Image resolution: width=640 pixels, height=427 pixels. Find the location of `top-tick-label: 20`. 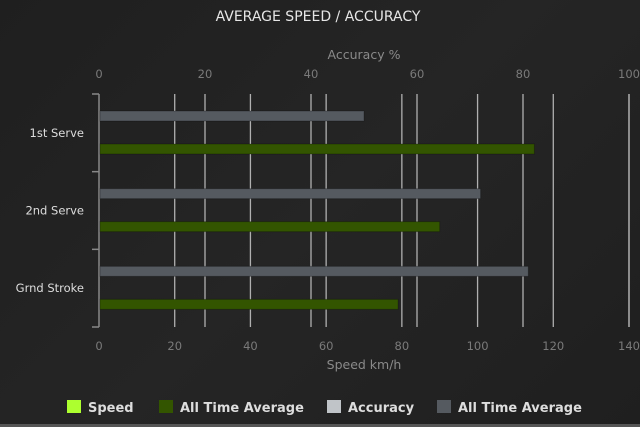

top-tick-label: 20 is located at coordinates (205, 74).